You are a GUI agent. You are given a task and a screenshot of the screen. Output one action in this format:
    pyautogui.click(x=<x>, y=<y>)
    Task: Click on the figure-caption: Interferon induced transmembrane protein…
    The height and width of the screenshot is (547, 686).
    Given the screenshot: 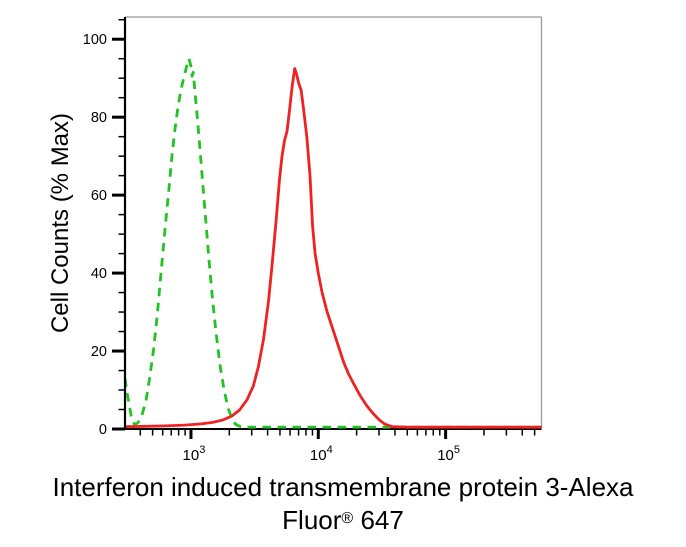 What is the action you would take?
    pyautogui.click(x=343, y=504)
    